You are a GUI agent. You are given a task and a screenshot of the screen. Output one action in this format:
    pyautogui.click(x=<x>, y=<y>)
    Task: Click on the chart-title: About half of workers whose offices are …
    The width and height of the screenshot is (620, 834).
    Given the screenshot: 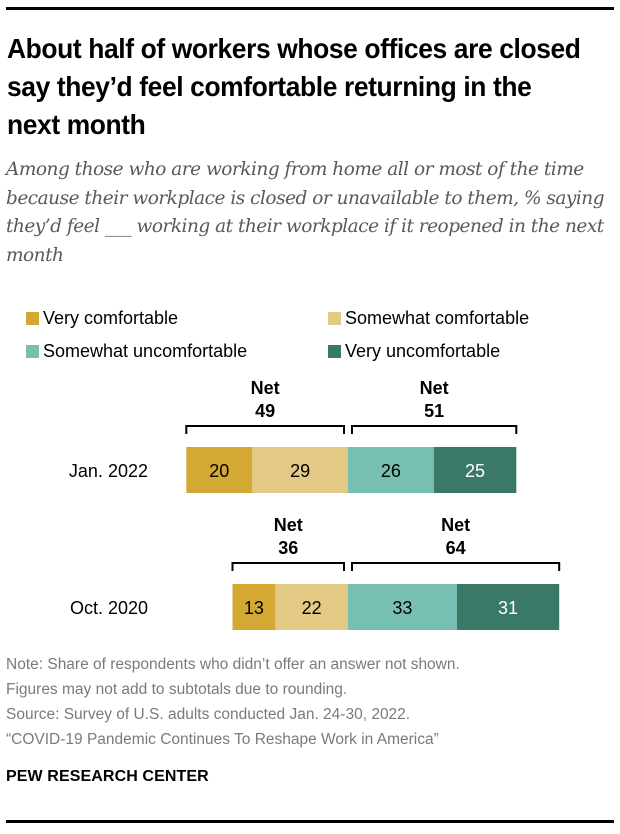 What is the action you would take?
    pyautogui.click(x=294, y=86)
    